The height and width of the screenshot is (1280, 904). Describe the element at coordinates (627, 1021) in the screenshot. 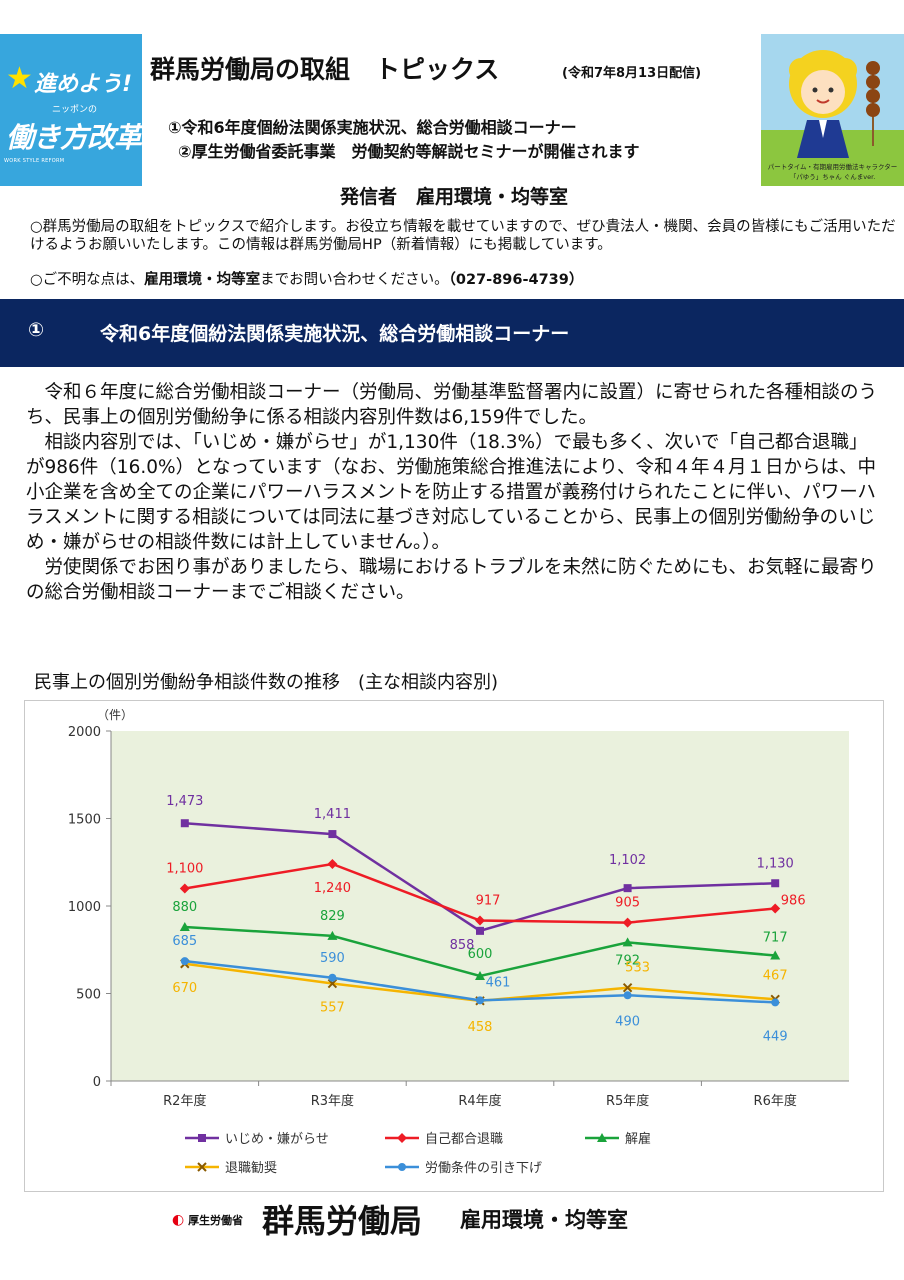

I see `data-label: 490` at that location.